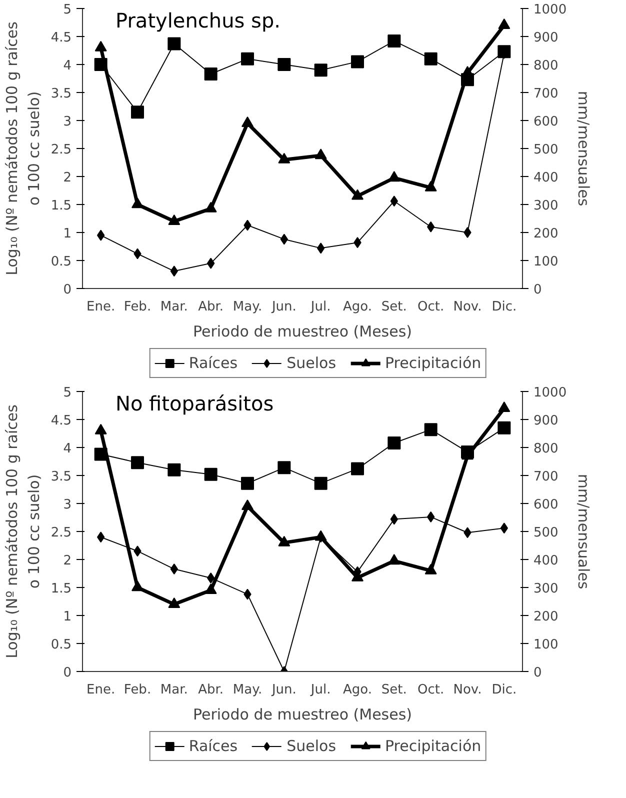 The width and height of the screenshot is (626, 798). I want to click on x-axis-title: Periodo de muestreo (Meses), so click(302, 331).